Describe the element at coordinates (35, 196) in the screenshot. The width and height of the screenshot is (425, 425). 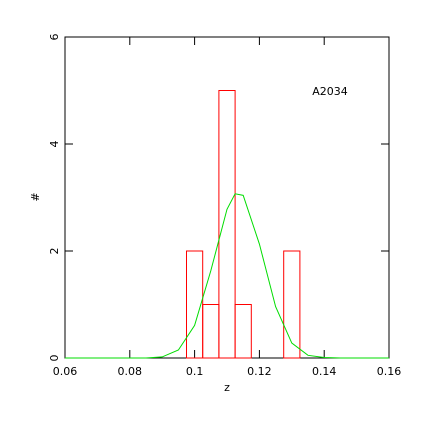
I see `y-axis-label: #` at that location.